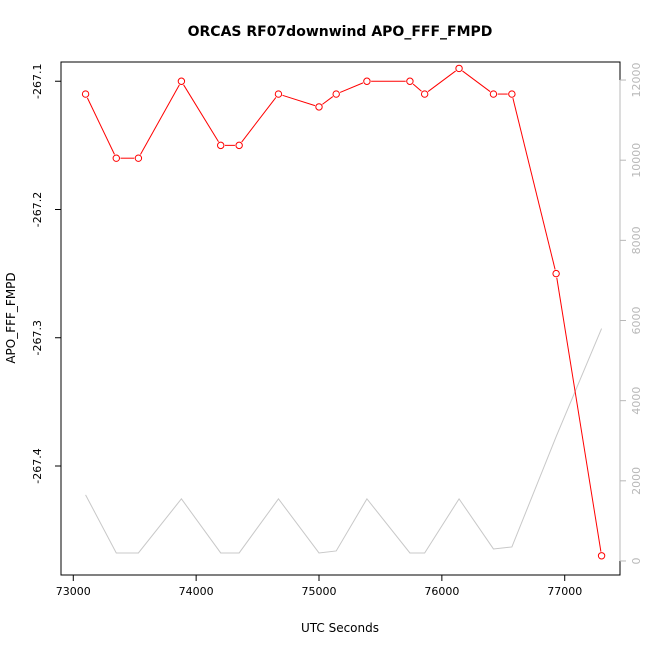 The height and width of the screenshot is (650, 650). I want to click on chart-title: ORCAS RF07downwind APO_FFF_FMPD, so click(340, 32).